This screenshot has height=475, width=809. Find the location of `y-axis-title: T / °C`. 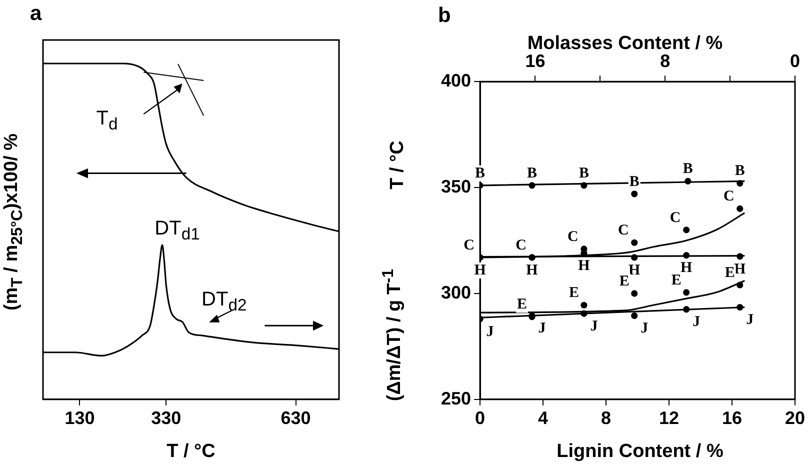

y-axis-title: T / °C is located at coordinates (398, 165).